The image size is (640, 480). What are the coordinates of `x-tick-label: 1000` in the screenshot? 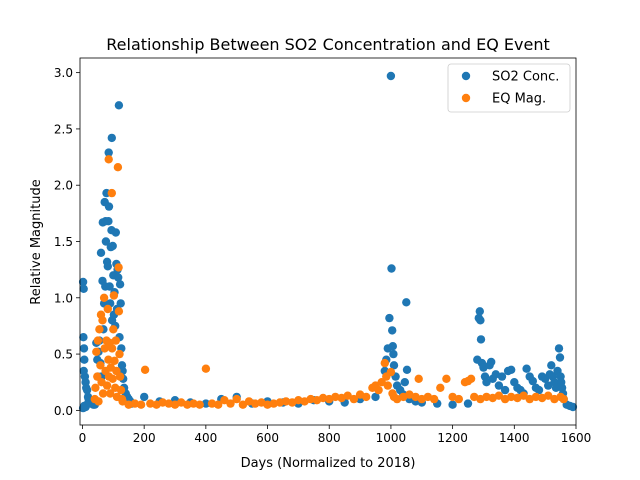 It's located at (391, 438).